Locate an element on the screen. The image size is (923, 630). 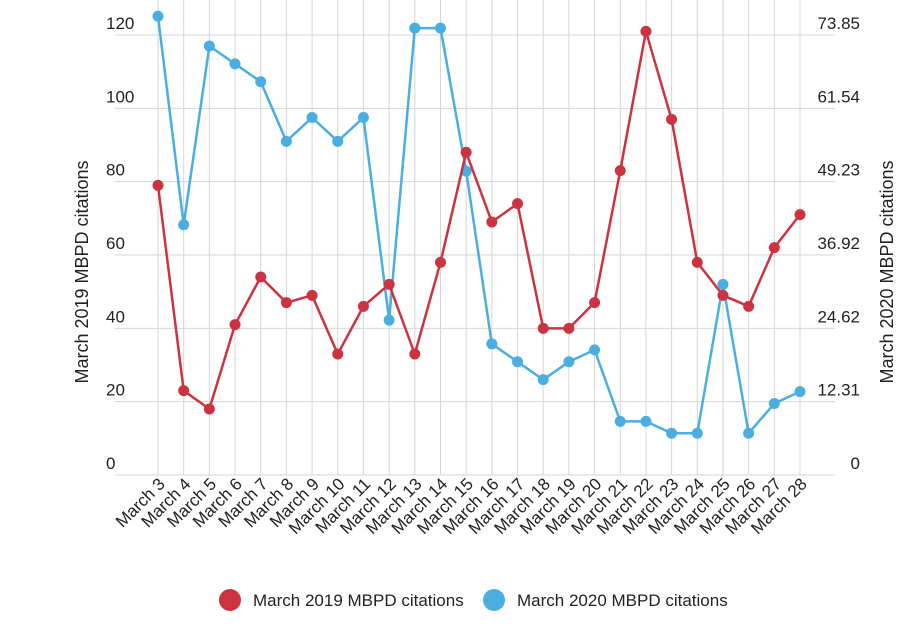
right-axis-title: March 2020 MBPD citations is located at coordinates (887, 271).